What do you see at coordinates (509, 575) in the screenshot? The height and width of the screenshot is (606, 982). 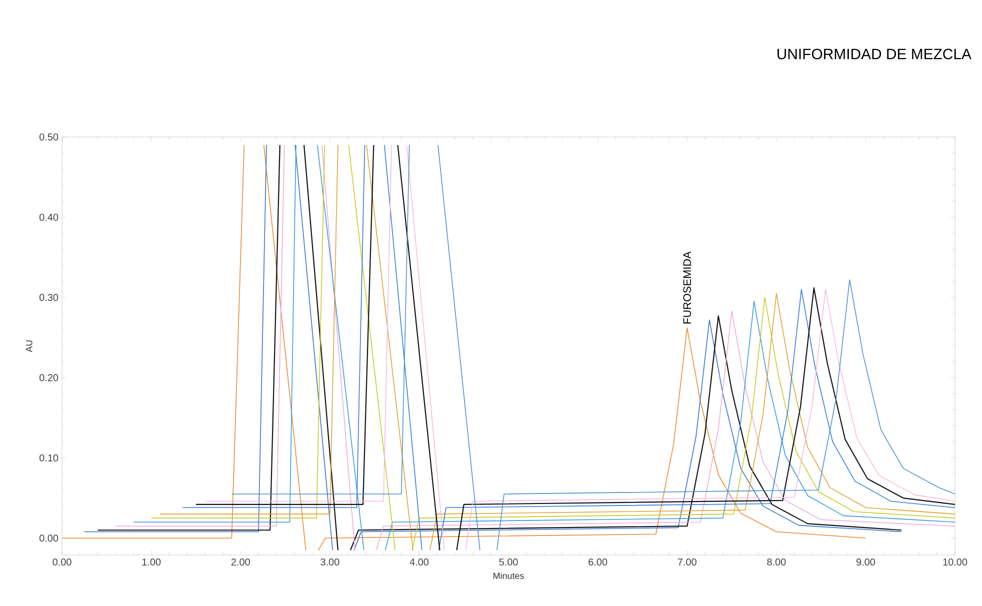 I see `x-axis-title: Minutes` at bounding box center [509, 575].